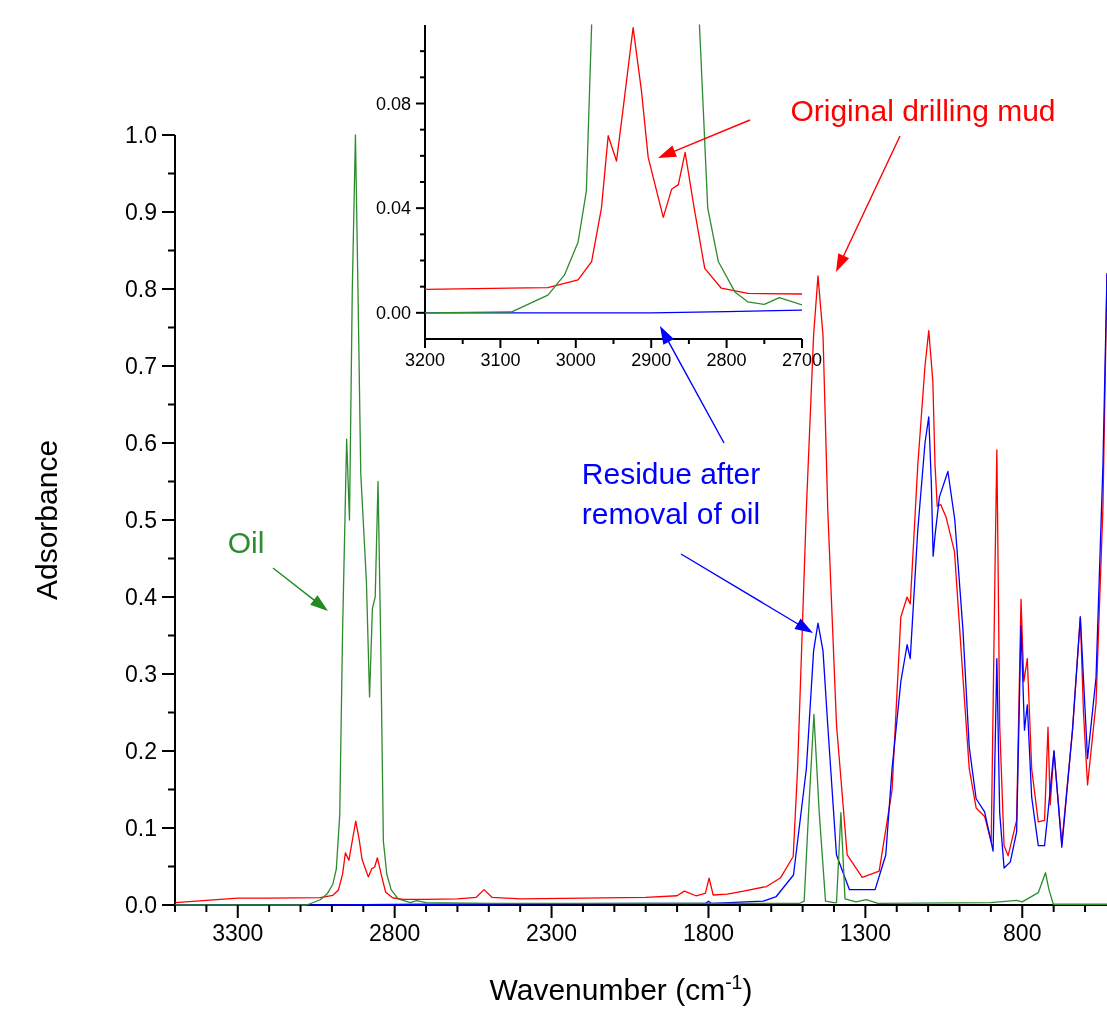 This screenshot has width=1107, height=1017. What do you see at coordinates (425, 360) in the screenshot?
I see `x-tick-label: 3200` at bounding box center [425, 360].